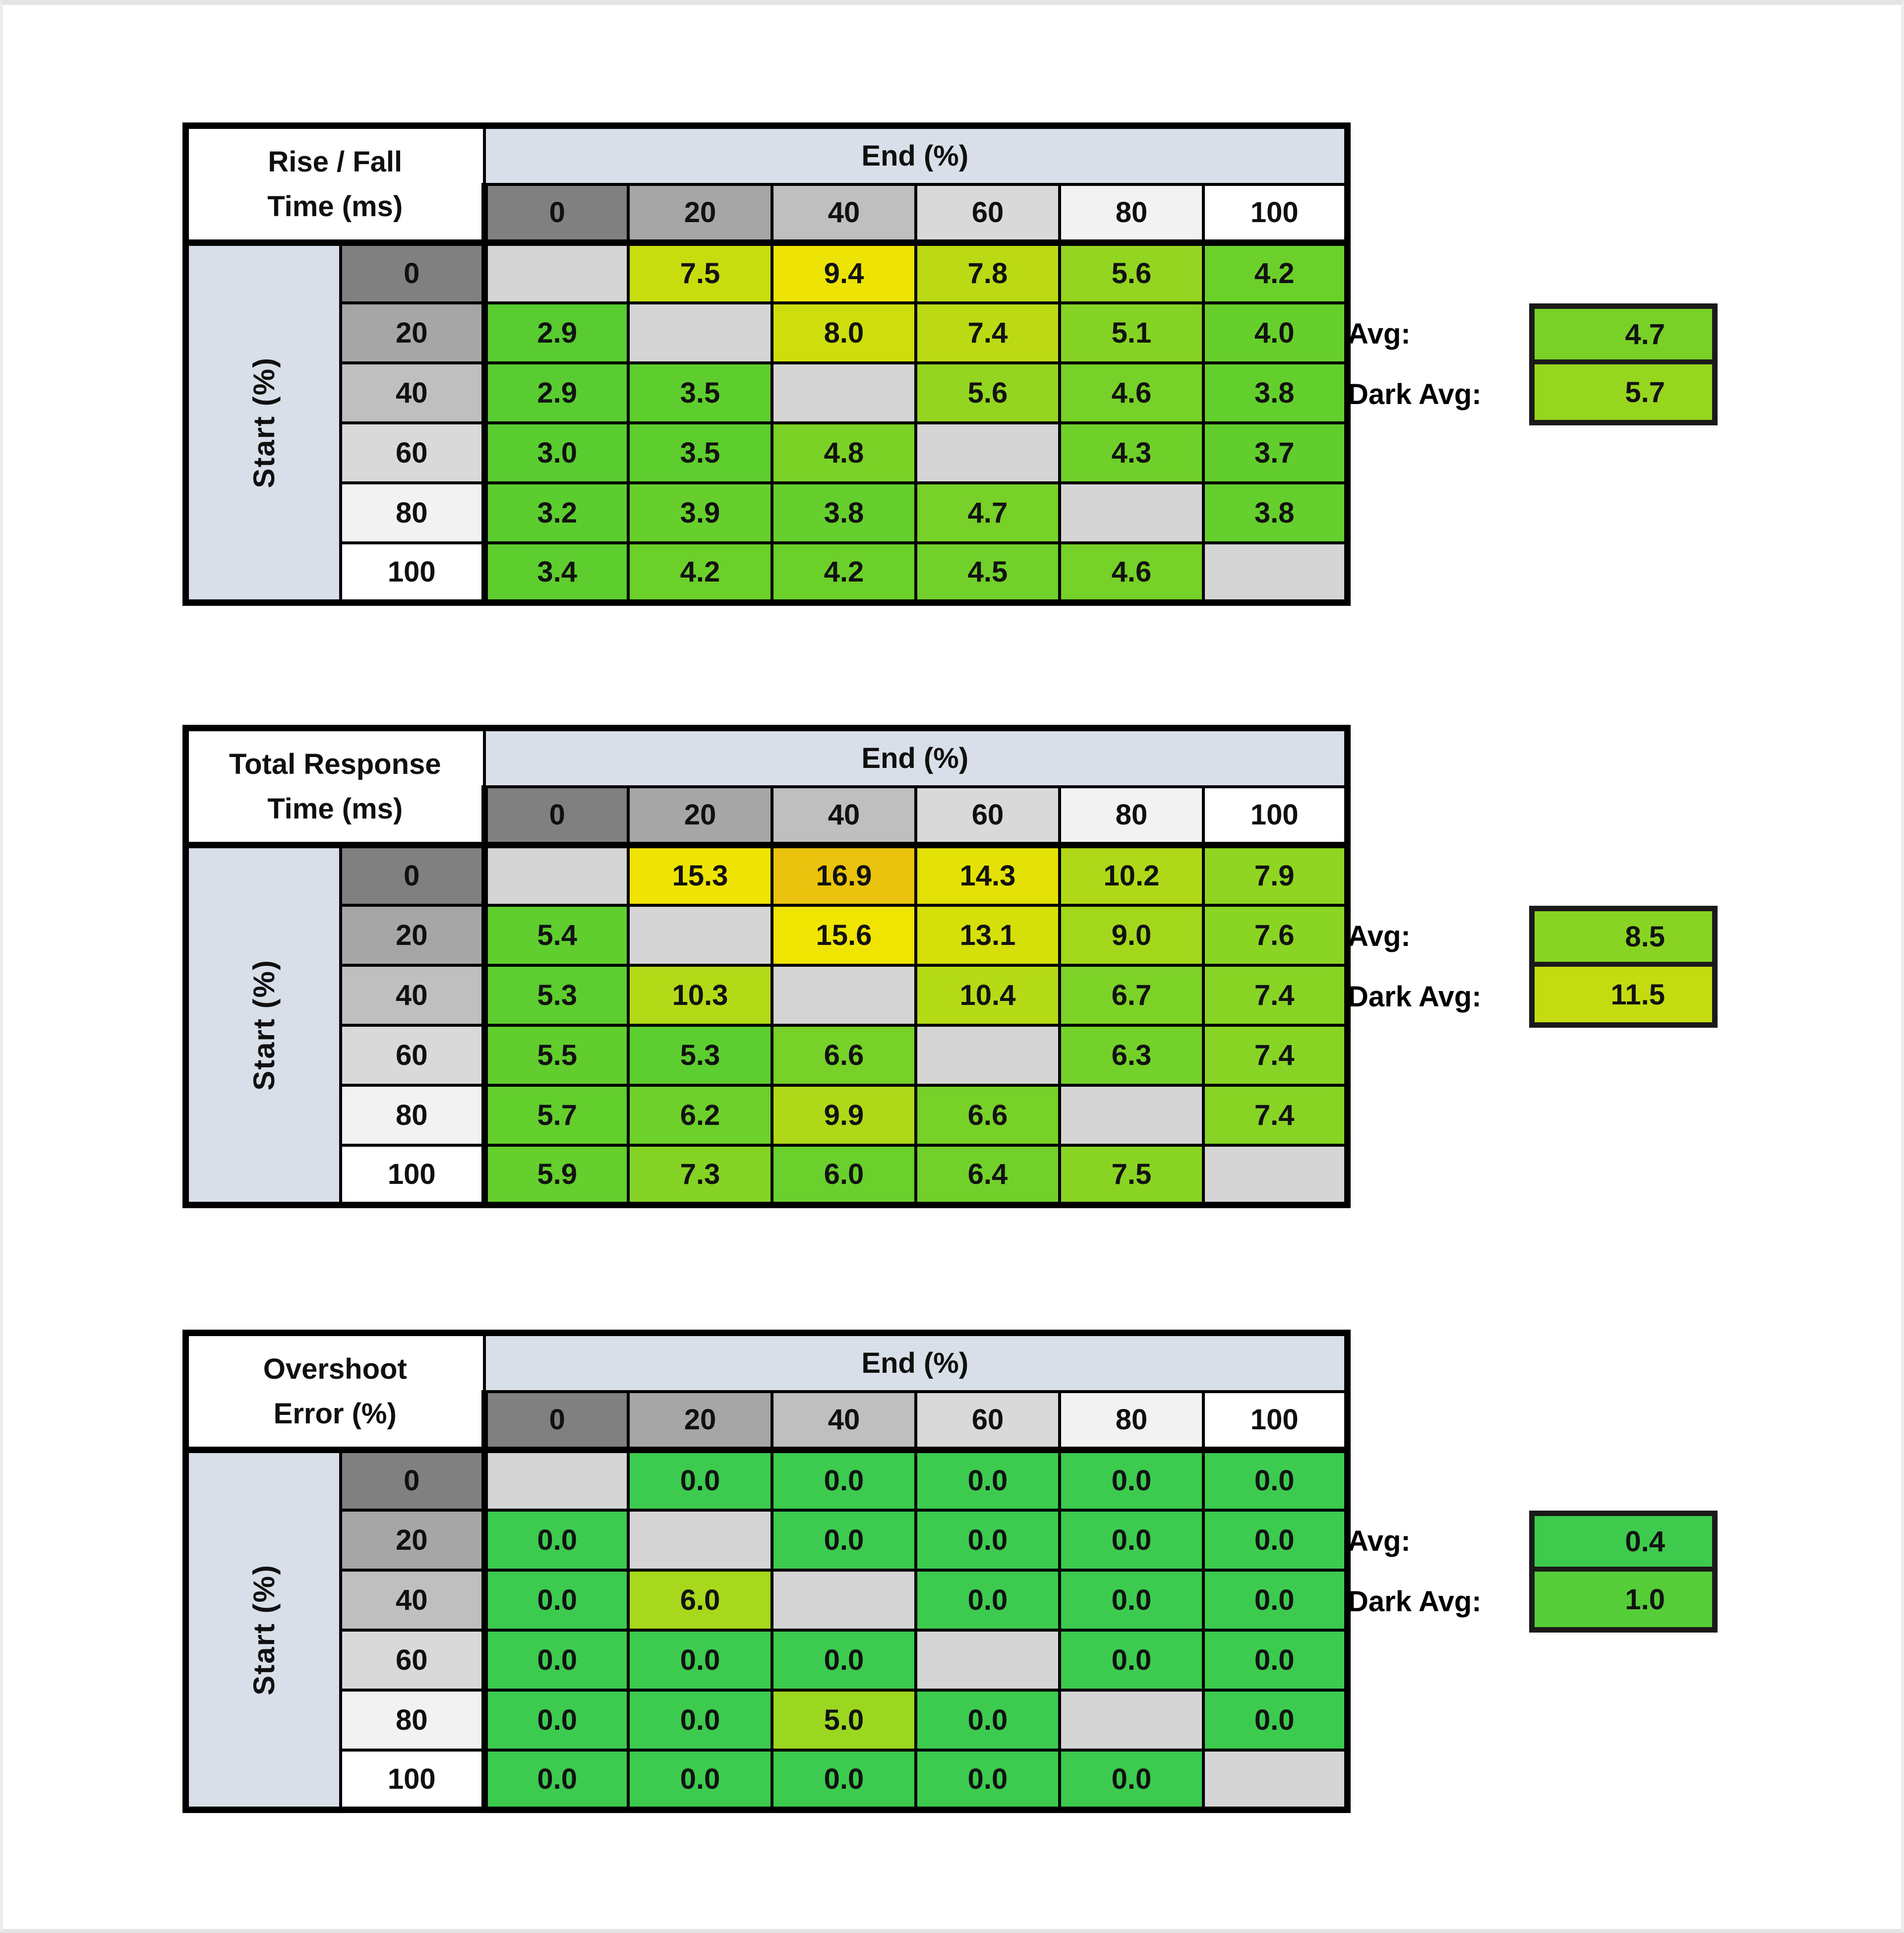 Image resolution: width=1904 pixels, height=1933 pixels. What do you see at coordinates (987, 935) in the screenshot?
I see `value-cell: 13.1` at bounding box center [987, 935].